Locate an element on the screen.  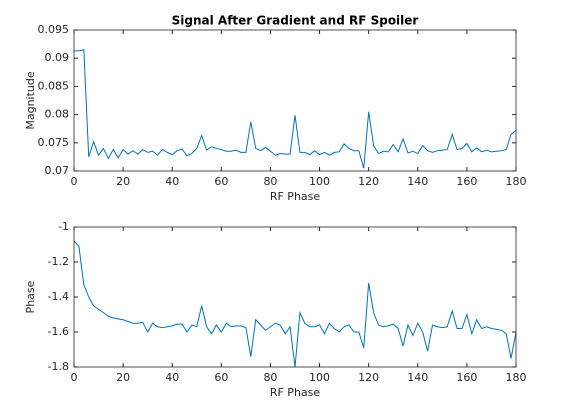
y-tick-label: 0.075 is located at coordinates (54, 142).